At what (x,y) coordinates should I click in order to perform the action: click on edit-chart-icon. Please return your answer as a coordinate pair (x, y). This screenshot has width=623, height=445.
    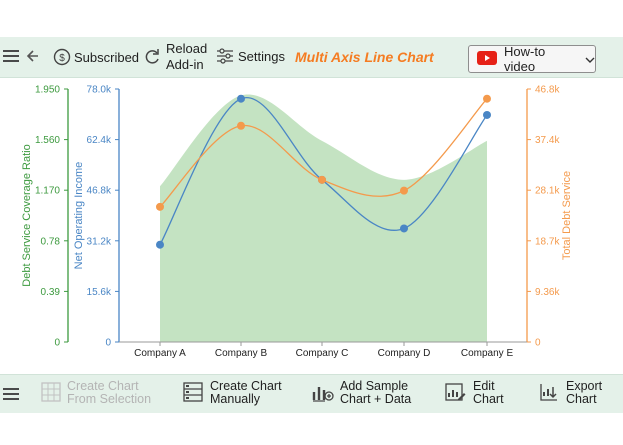
    Looking at the image, I should click on (455, 393).